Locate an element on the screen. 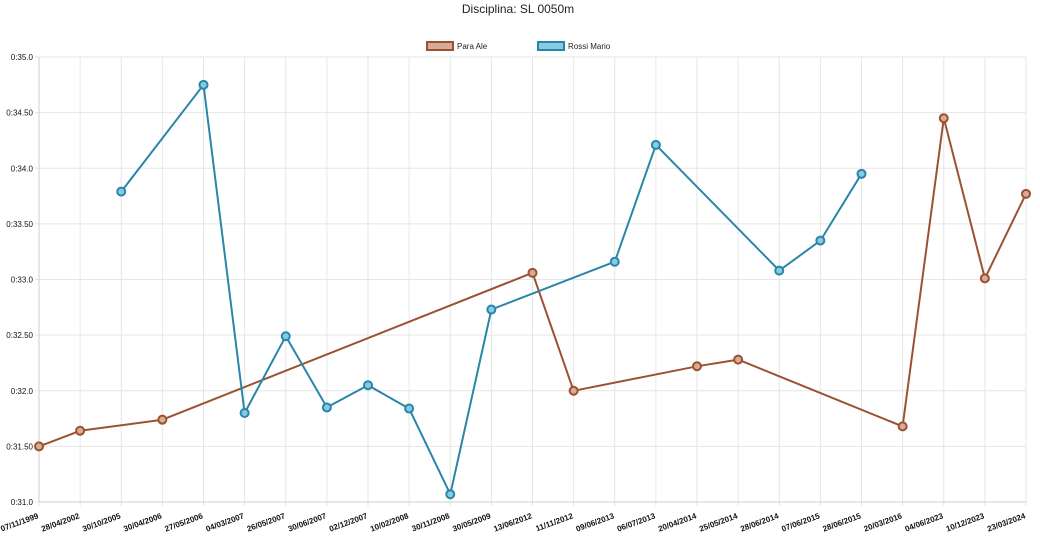 The width and height of the screenshot is (1040, 540). x-tick-label: 13/06/2012 is located at coordinates (512, 522).